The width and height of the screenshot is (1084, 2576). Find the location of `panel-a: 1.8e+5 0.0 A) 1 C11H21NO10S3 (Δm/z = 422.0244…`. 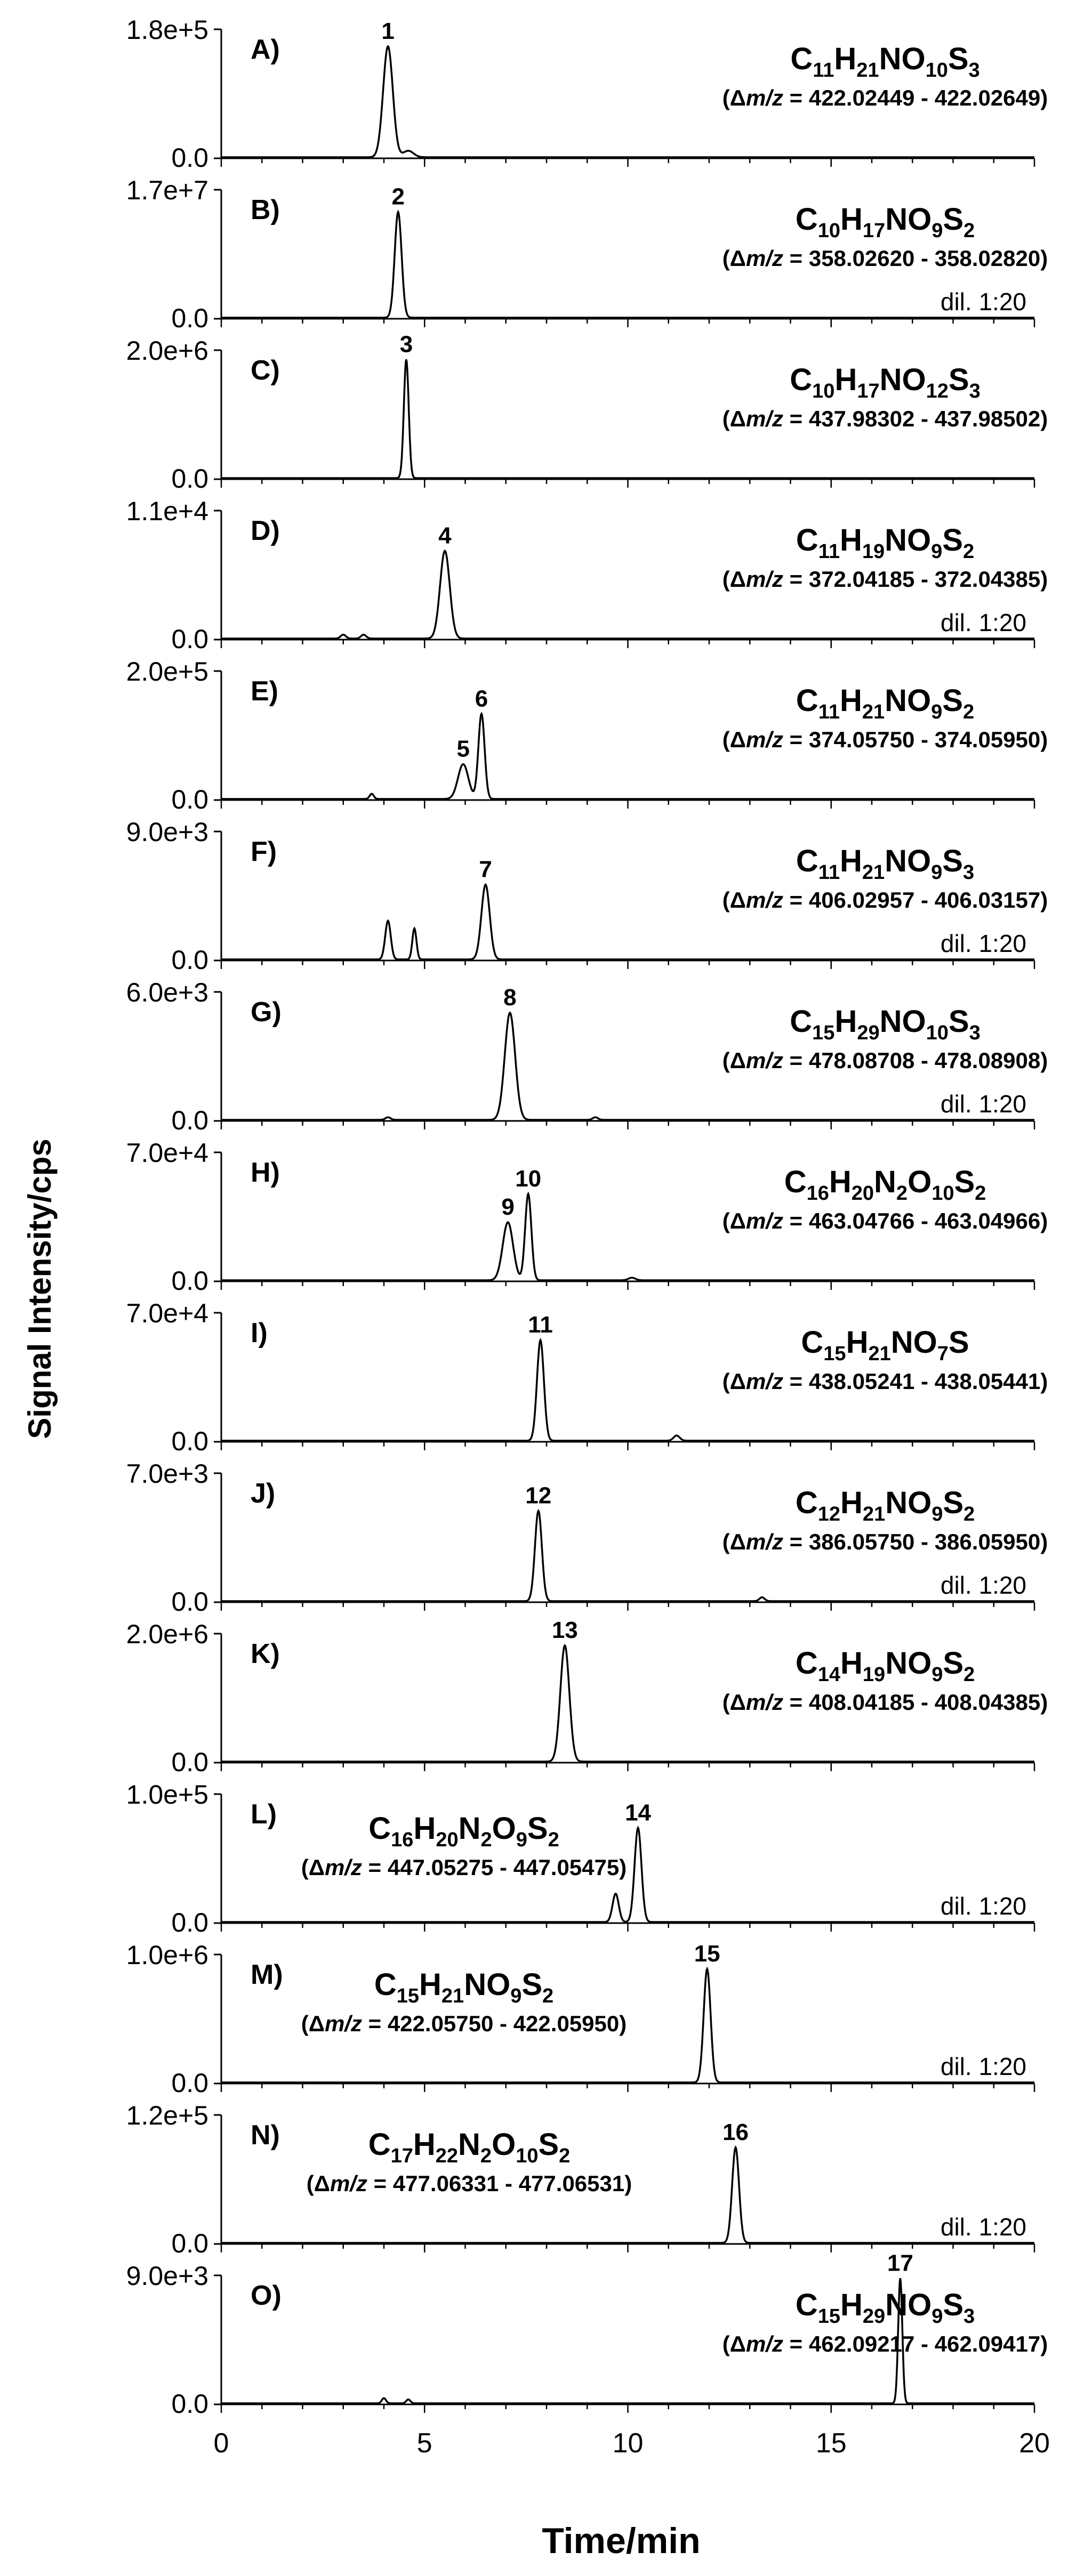

panel-a: 1.8e+5 0.0 A) 1 C11H21NO10S3 (Δm/z = 422.0244… is located at coordinates (587, 94).